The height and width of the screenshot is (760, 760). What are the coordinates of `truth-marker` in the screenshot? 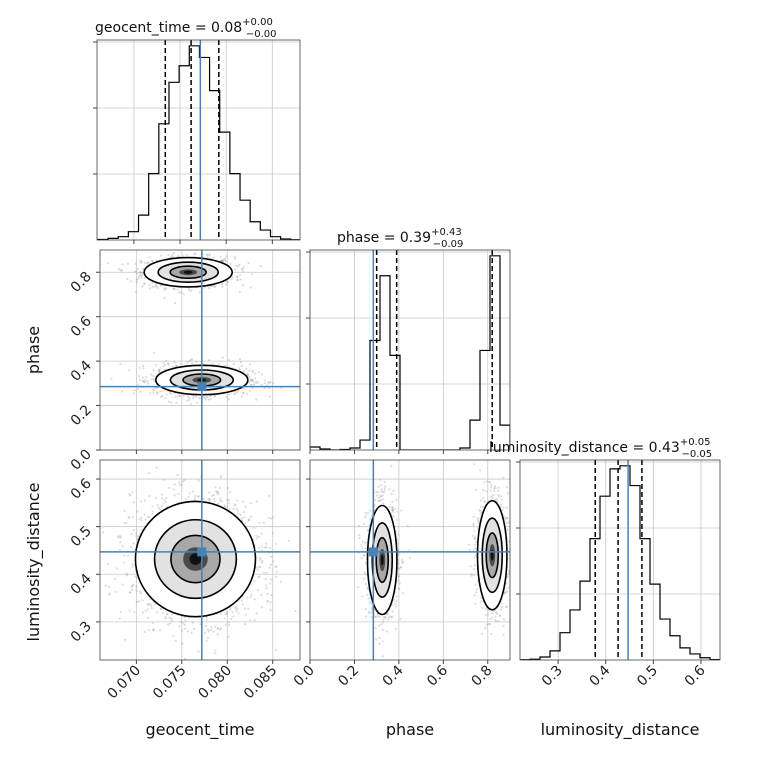 It's located at (202, 552).